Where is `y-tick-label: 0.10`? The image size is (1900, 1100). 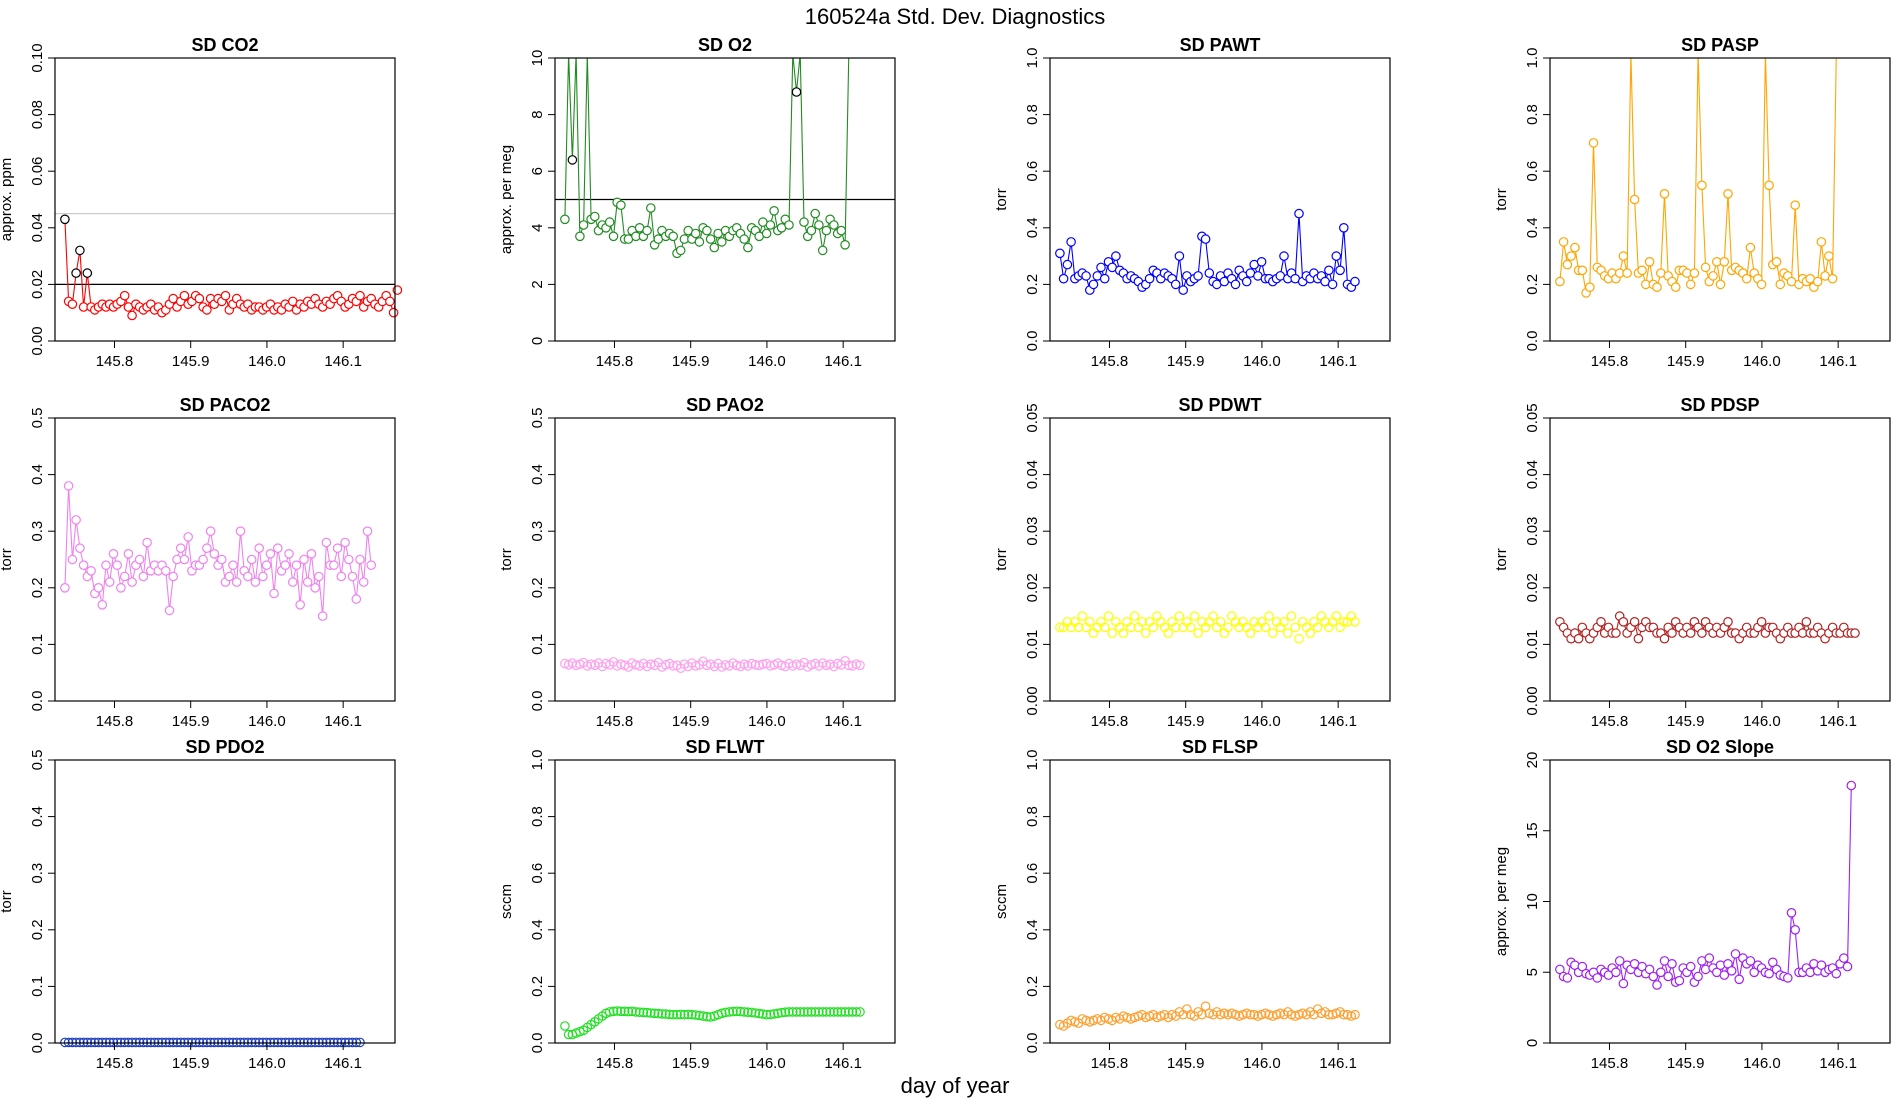 y-tick-label: 0.10 is located at coordinates (37, 57).